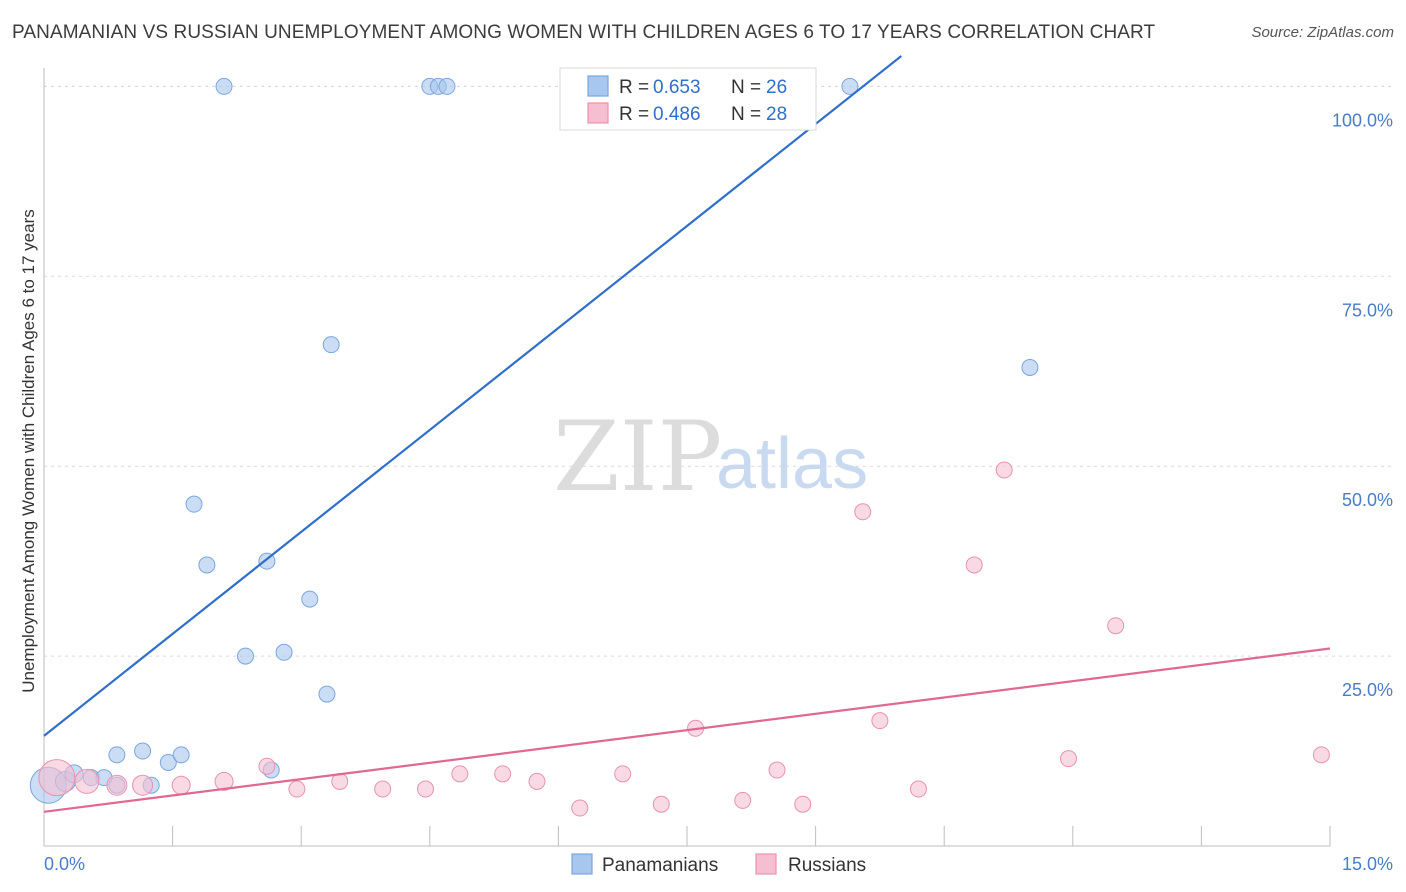 The height and width of the screenshot is (892, 1406). What do you see at coordinates (1367, 500) in the screenshot?
I see `y-tick-label: 50.0%` at bounding box center [1367, 500].